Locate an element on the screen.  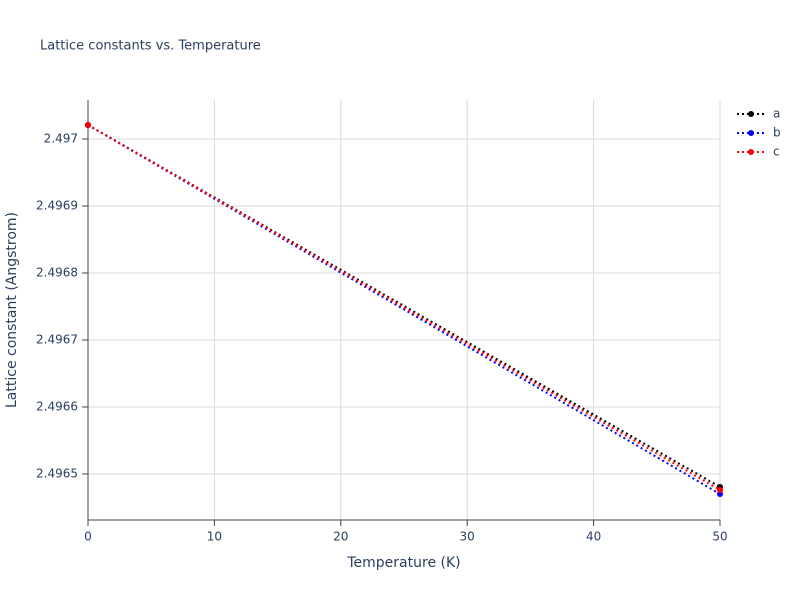
x-tick-label: 50 is located at coordinates (719, 537).